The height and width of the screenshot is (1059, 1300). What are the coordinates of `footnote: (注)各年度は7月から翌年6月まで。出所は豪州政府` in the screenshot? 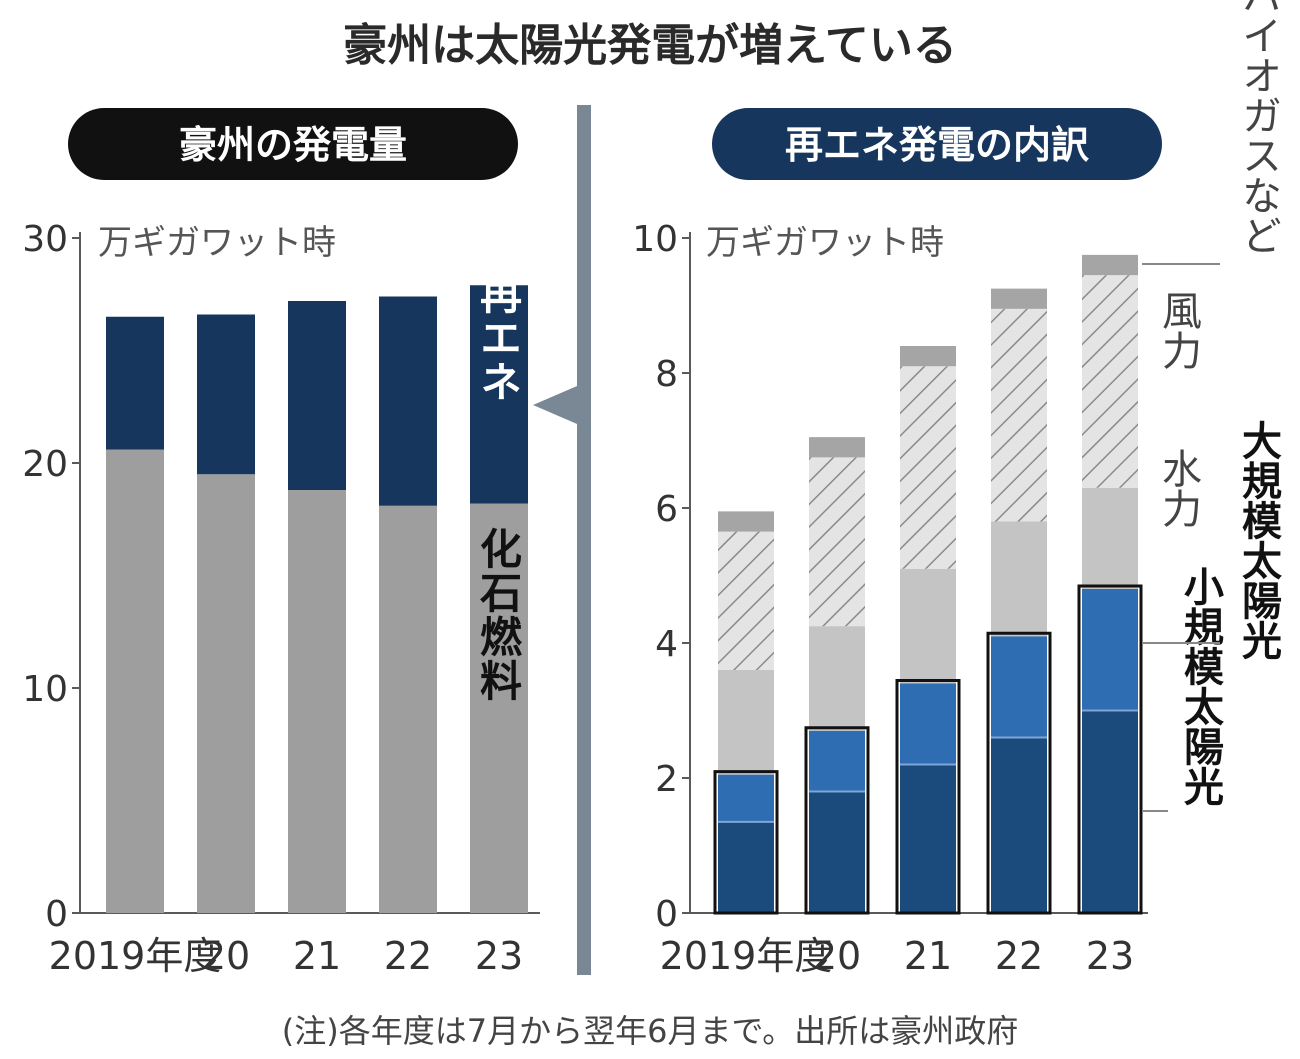 It's located at (650, 1031).